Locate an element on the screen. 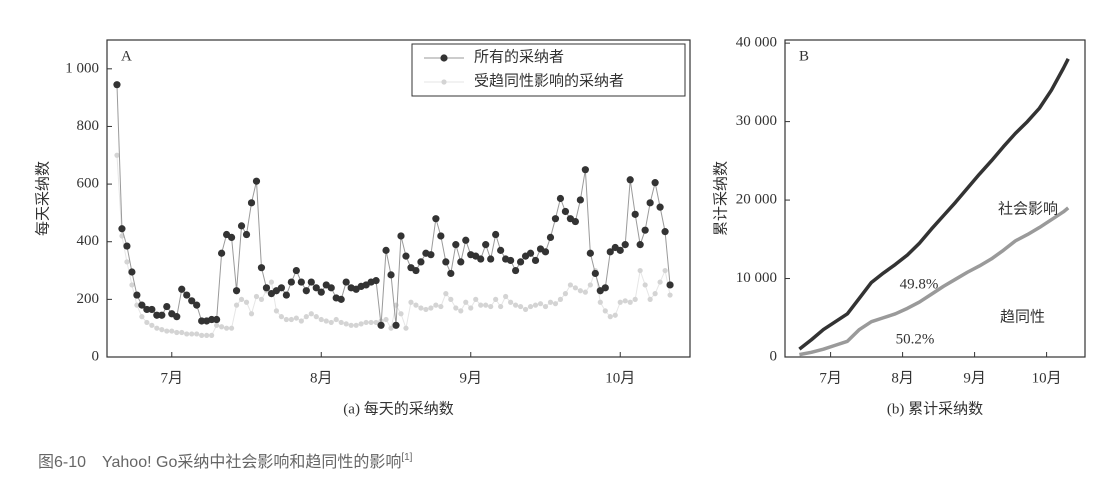 This screenshot has width=1106, height=490. figure-caption: 图6-10 Yahoo! Go采纳中社会影响和趋同性的影响[1] is located at coordinates (225, 462).